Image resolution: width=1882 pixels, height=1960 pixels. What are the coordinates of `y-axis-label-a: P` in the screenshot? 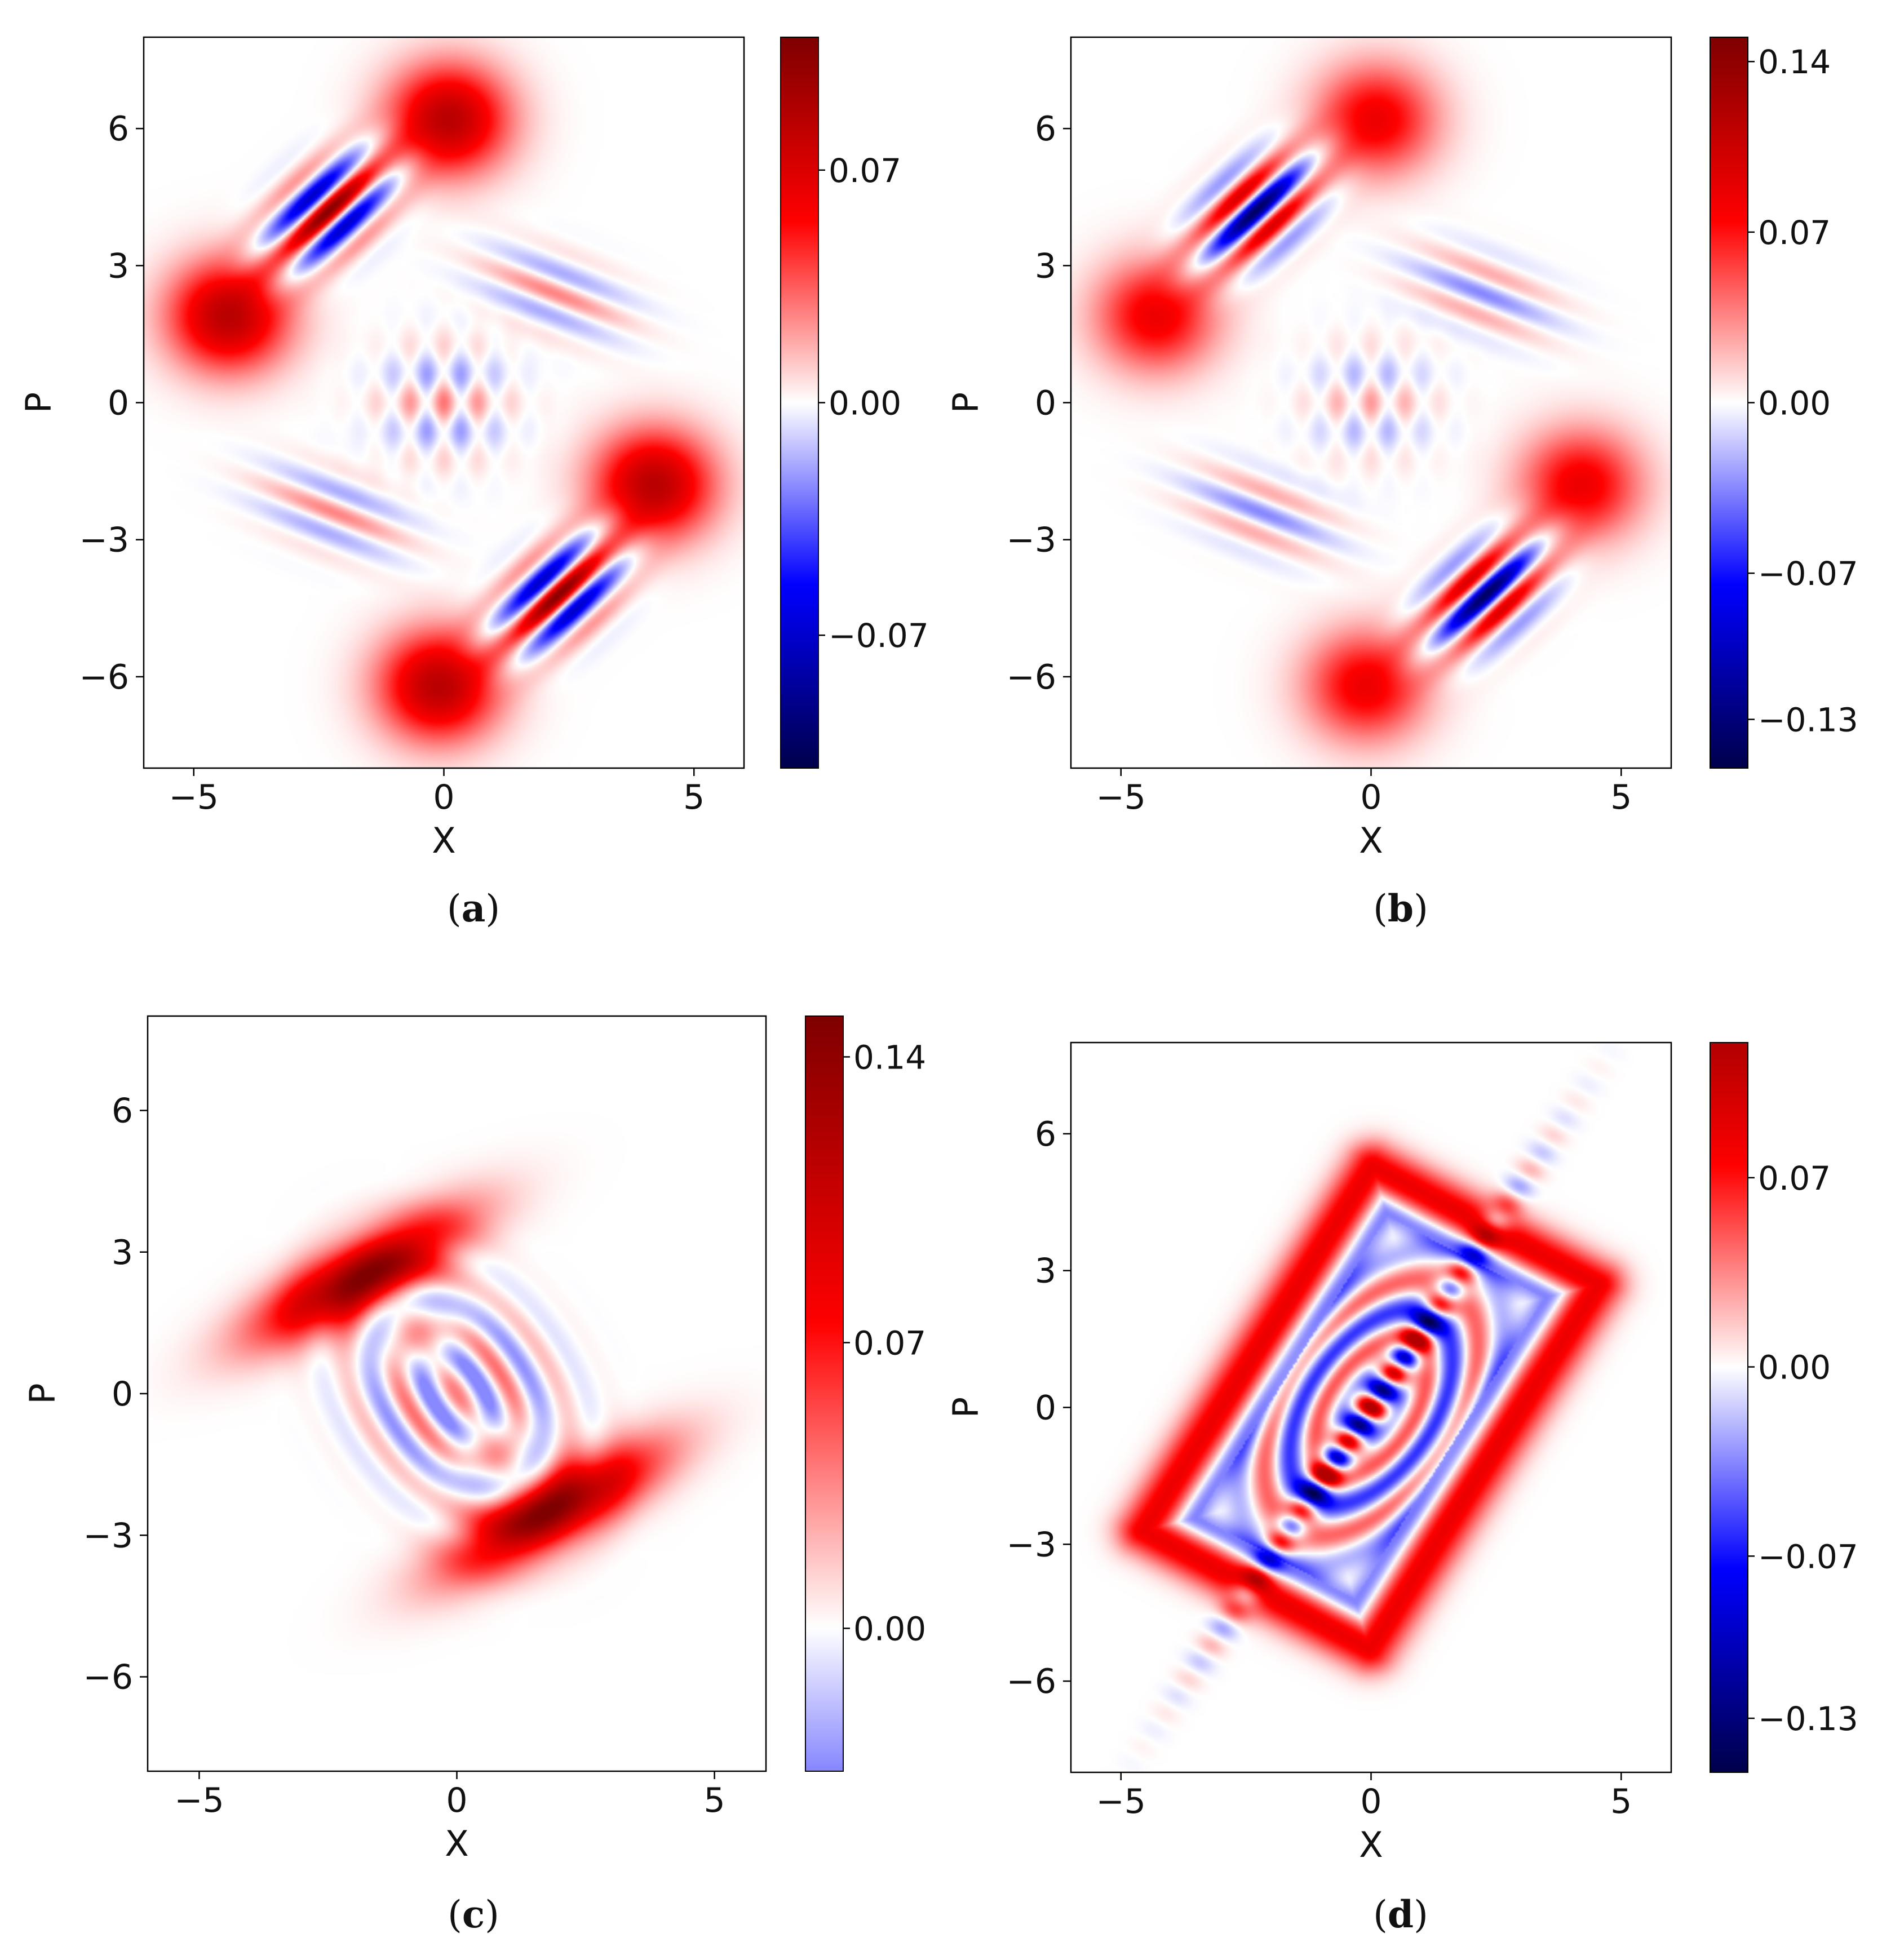 It's located at (38, 403).